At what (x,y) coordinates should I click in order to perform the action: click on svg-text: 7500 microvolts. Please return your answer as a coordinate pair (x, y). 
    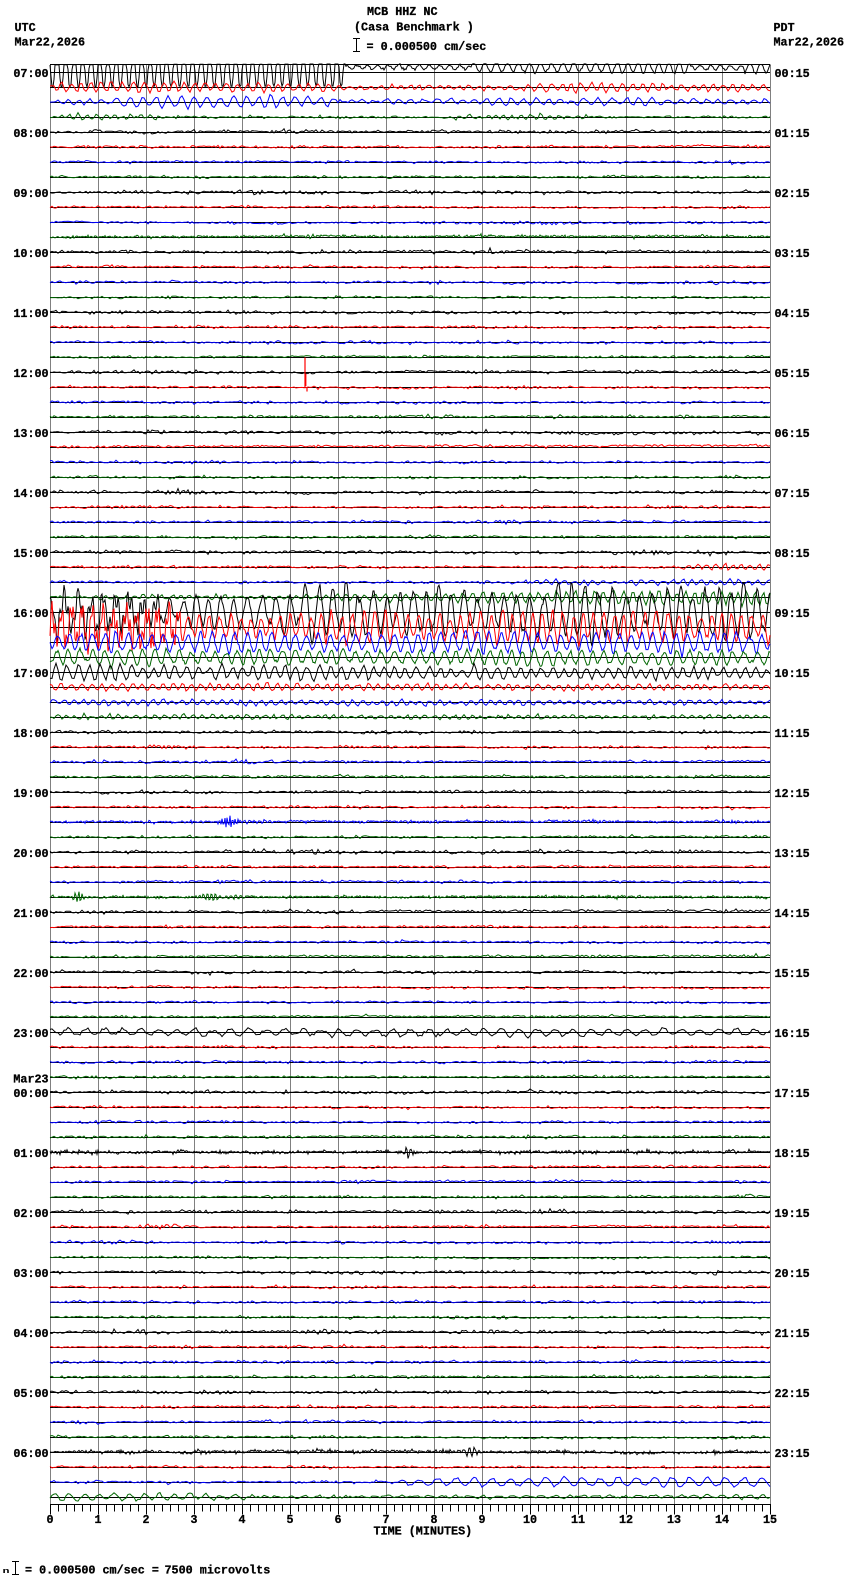
    Looking at the image, I should click on (218, 1571).